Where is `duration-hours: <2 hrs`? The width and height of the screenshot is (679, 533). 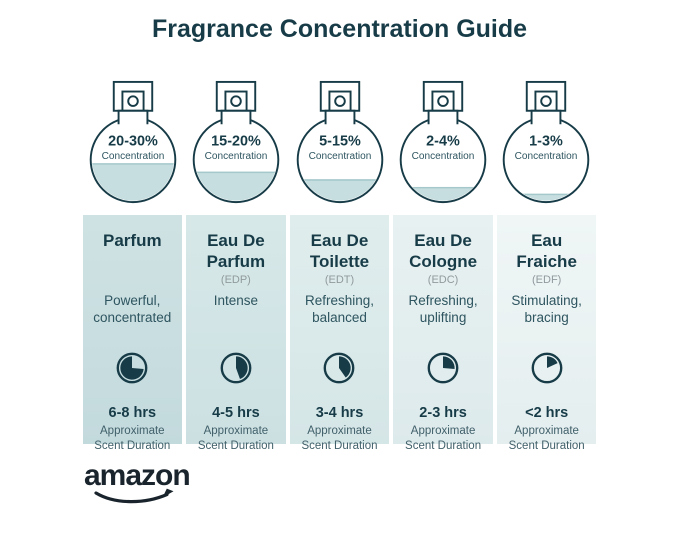 duration-hours: <2 hrs is located at coordinates (547, 413).